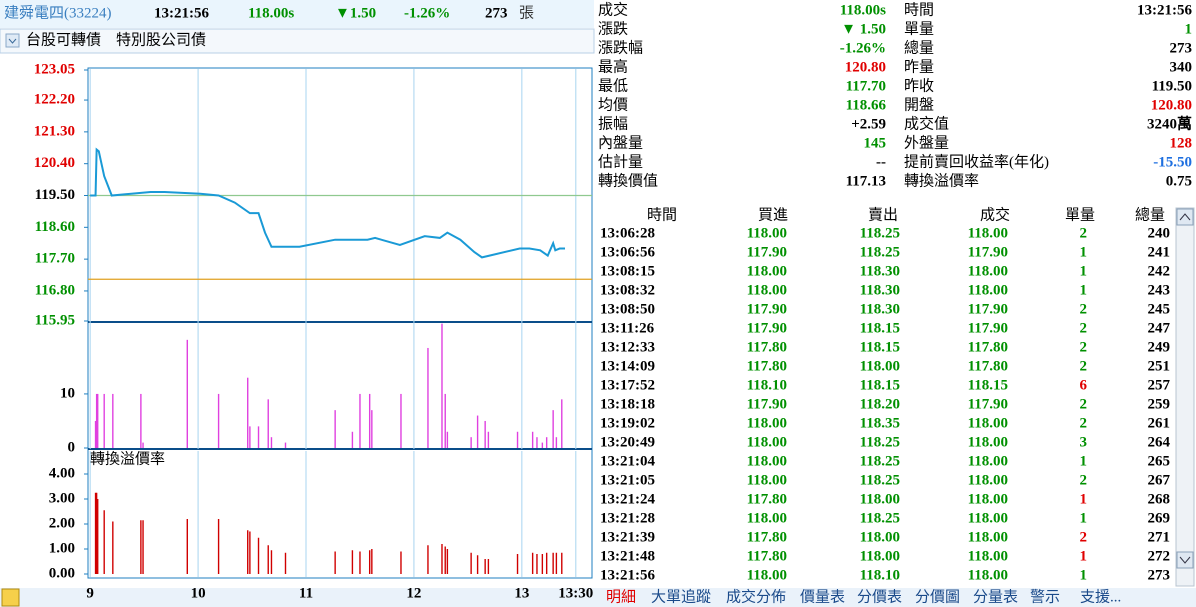  Describe the element at coordinates (62, 473) in the screenshot. I see `y-tick-label: 4.00` at that location.